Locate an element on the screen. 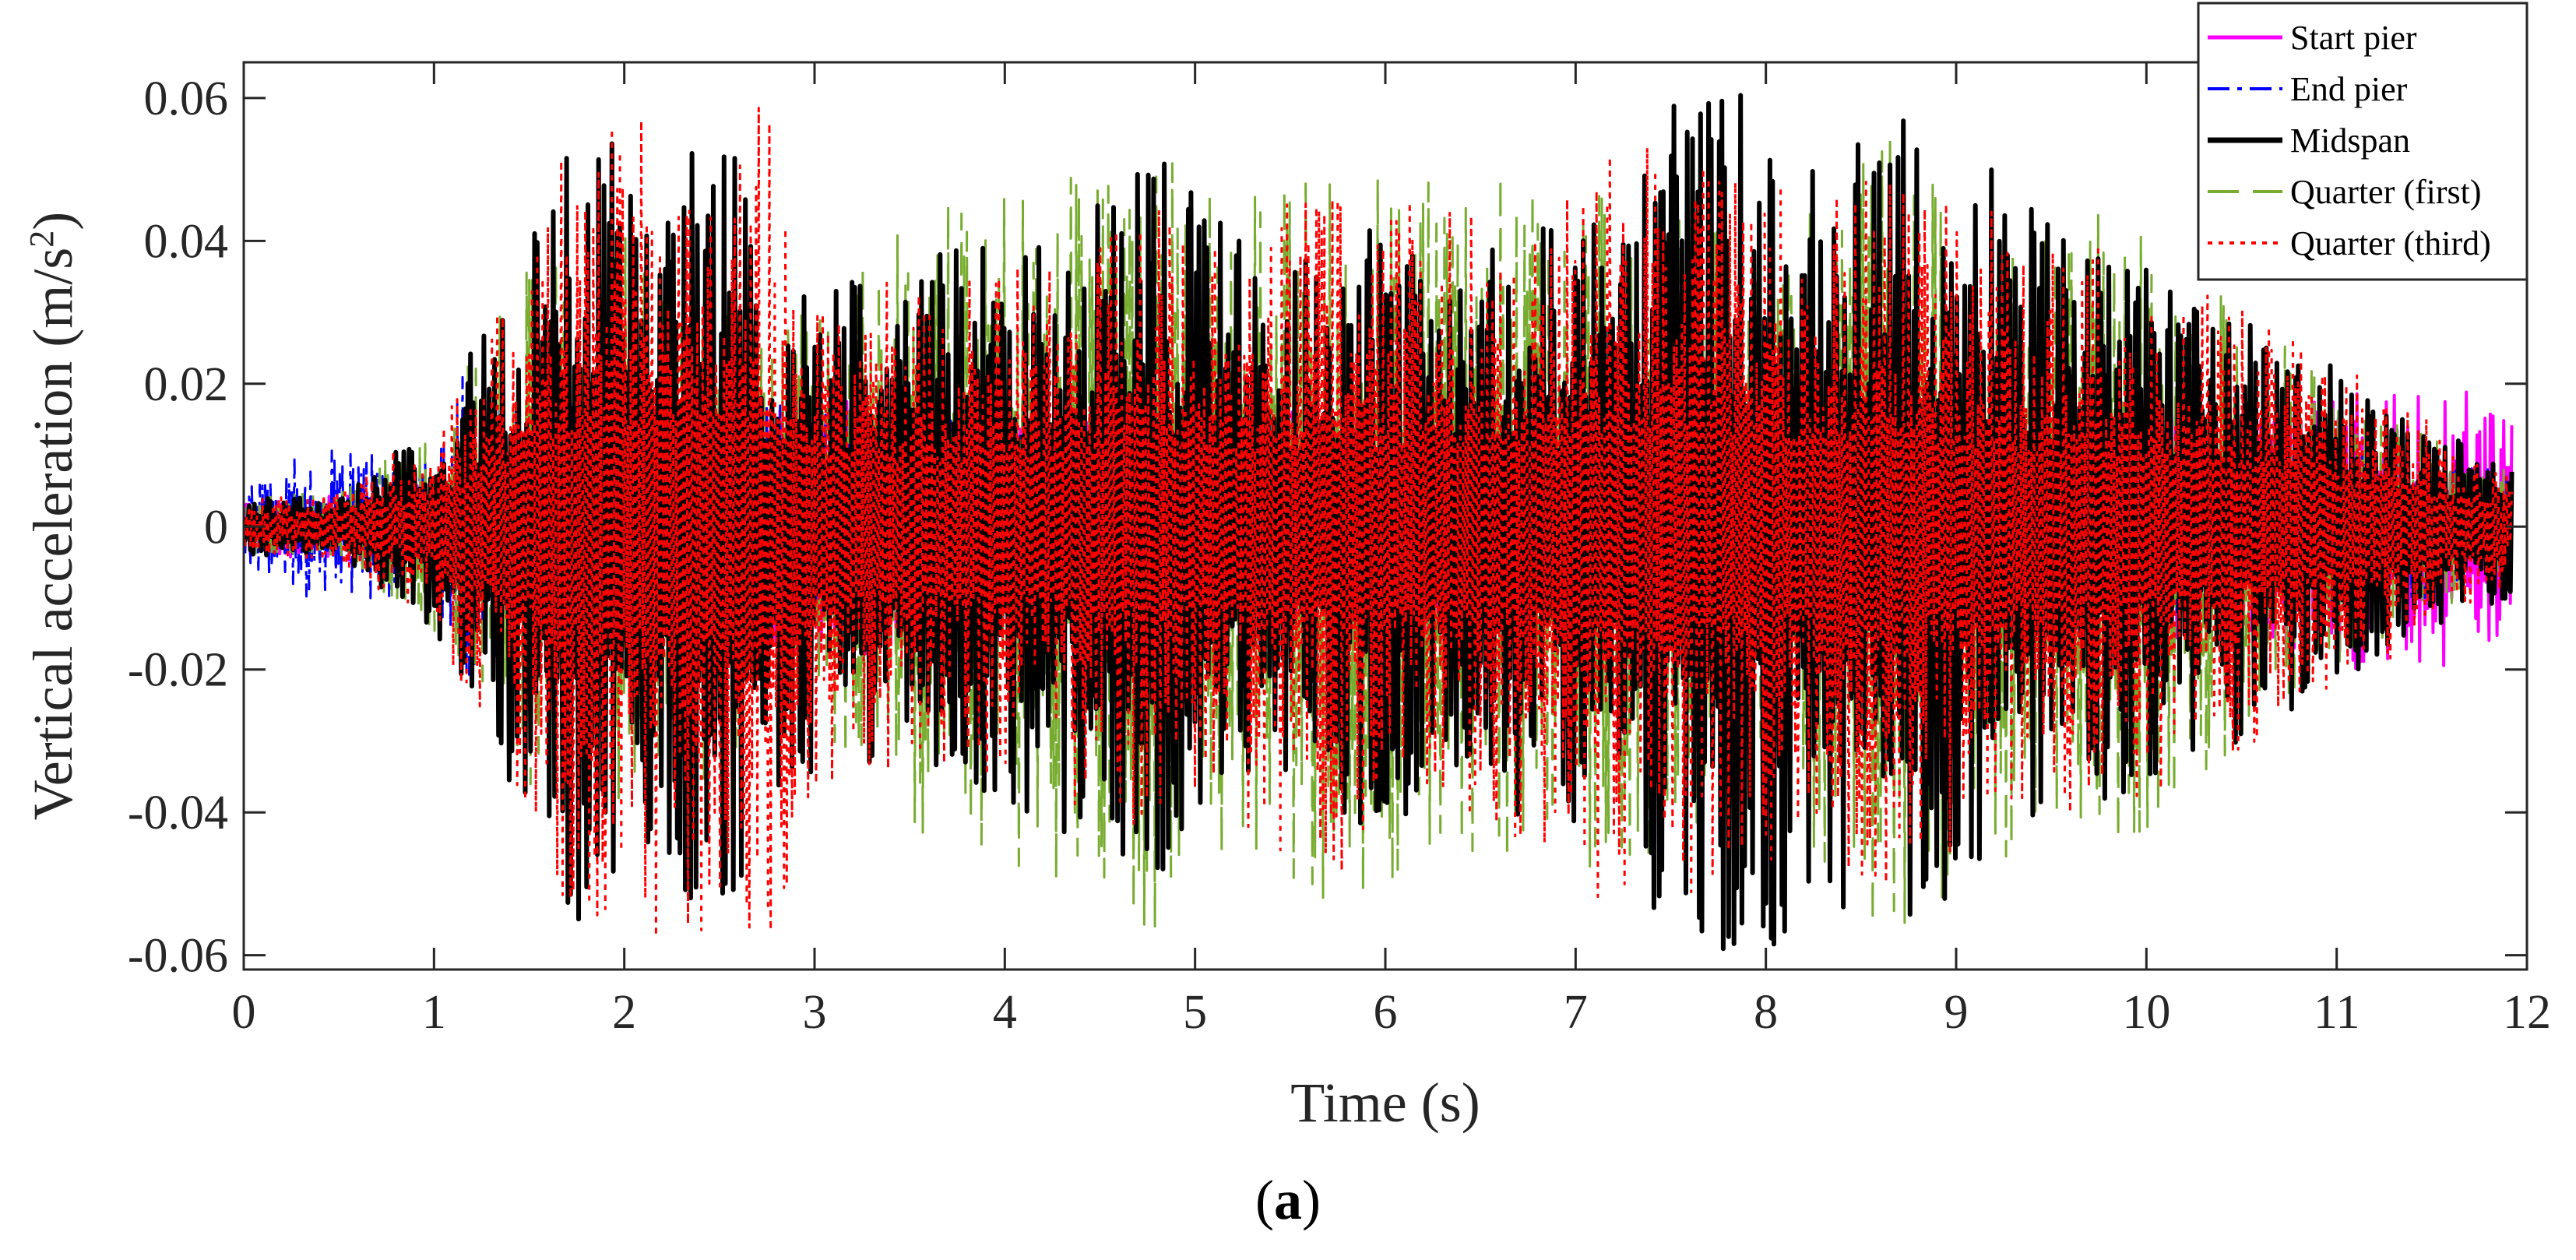 The image size is (2576, 1260). y-tick-label: 0.06 is located at coordinates (186, 98).